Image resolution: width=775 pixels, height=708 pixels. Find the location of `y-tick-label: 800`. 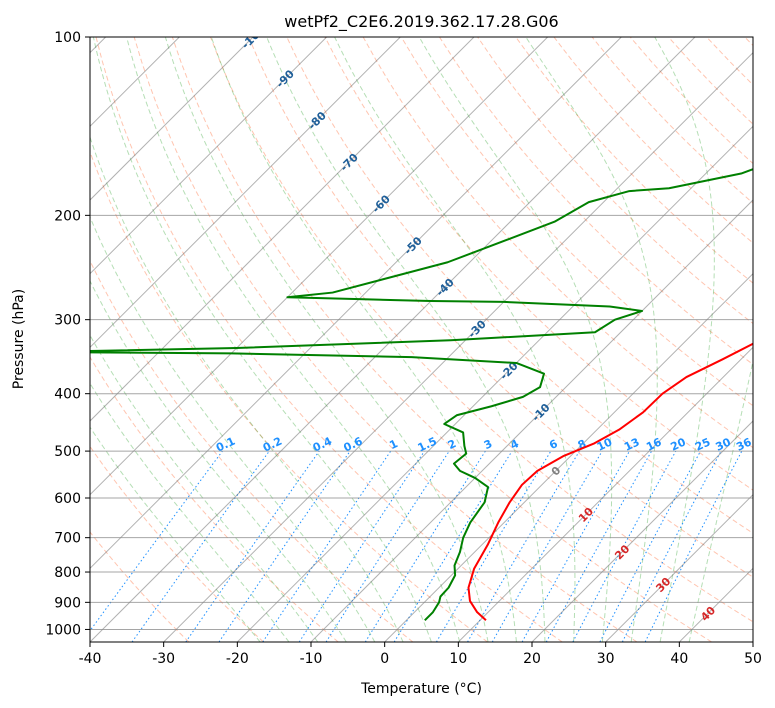

y-tick-label: 800 is located at coordinates (67, 573).